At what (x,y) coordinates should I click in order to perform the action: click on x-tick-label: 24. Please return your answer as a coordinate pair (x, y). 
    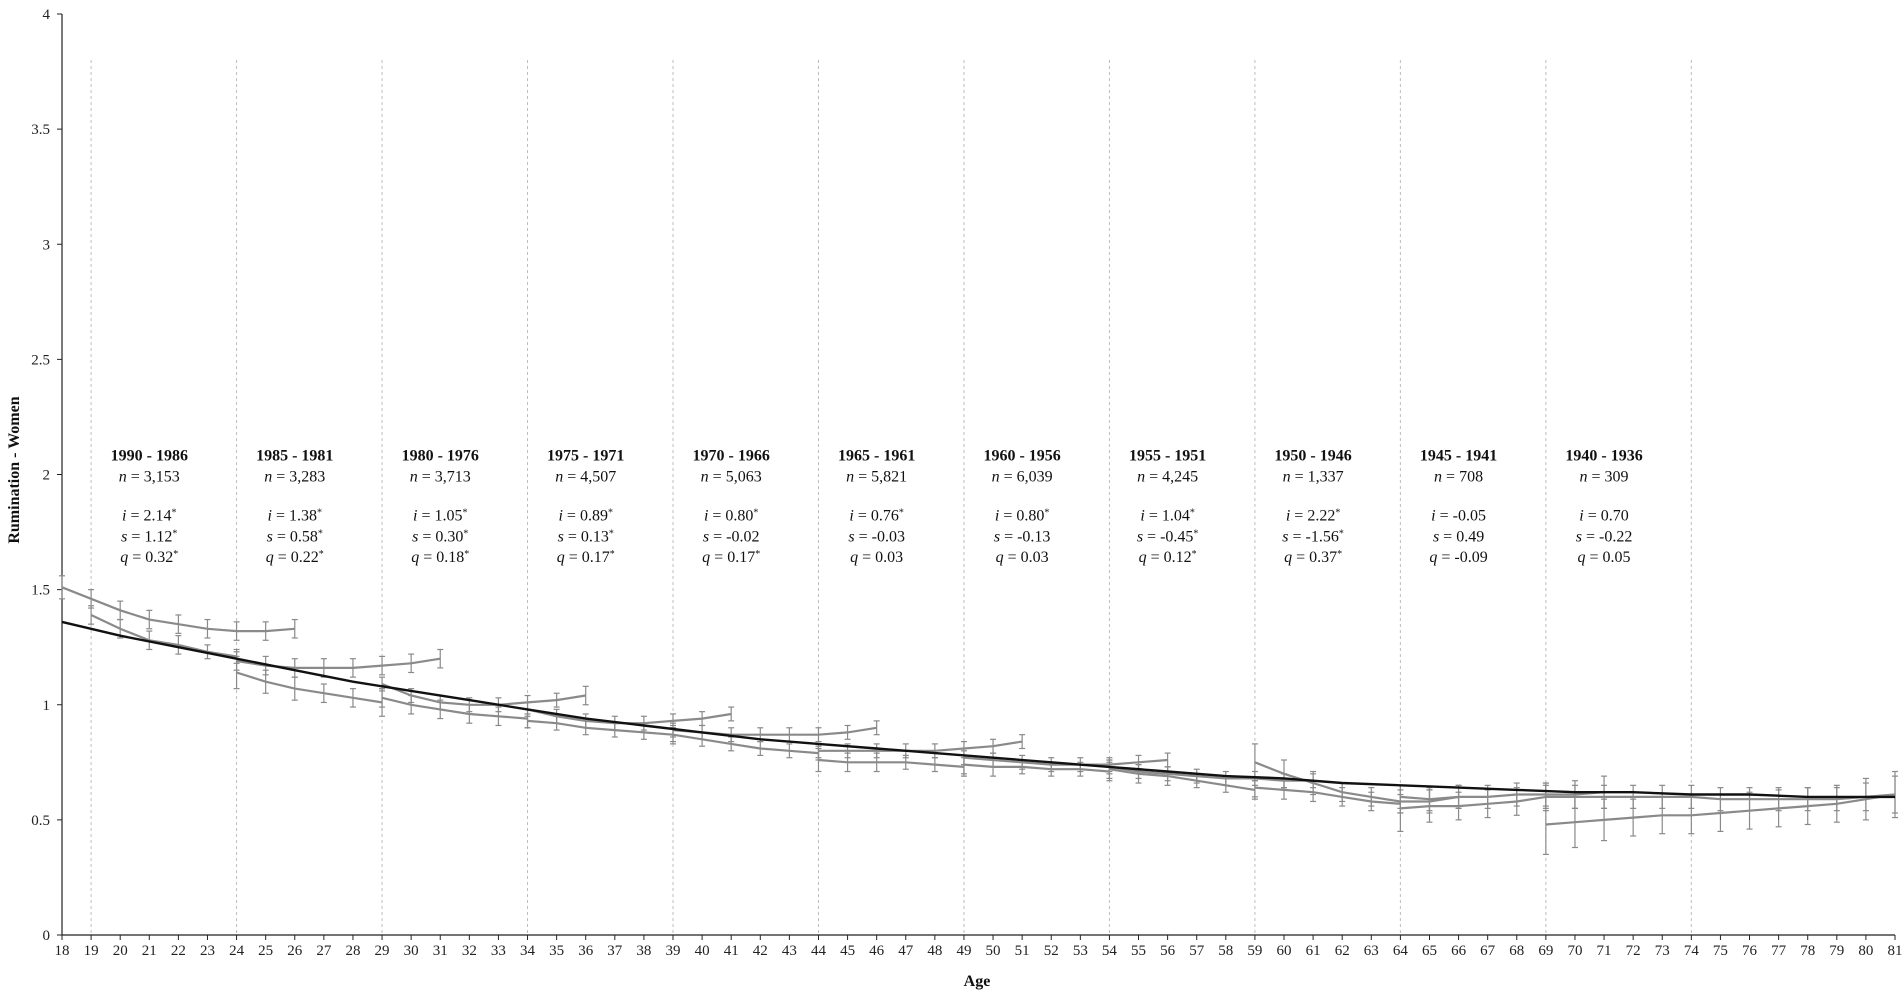
    Looking at the image, I should click on (237, 951).